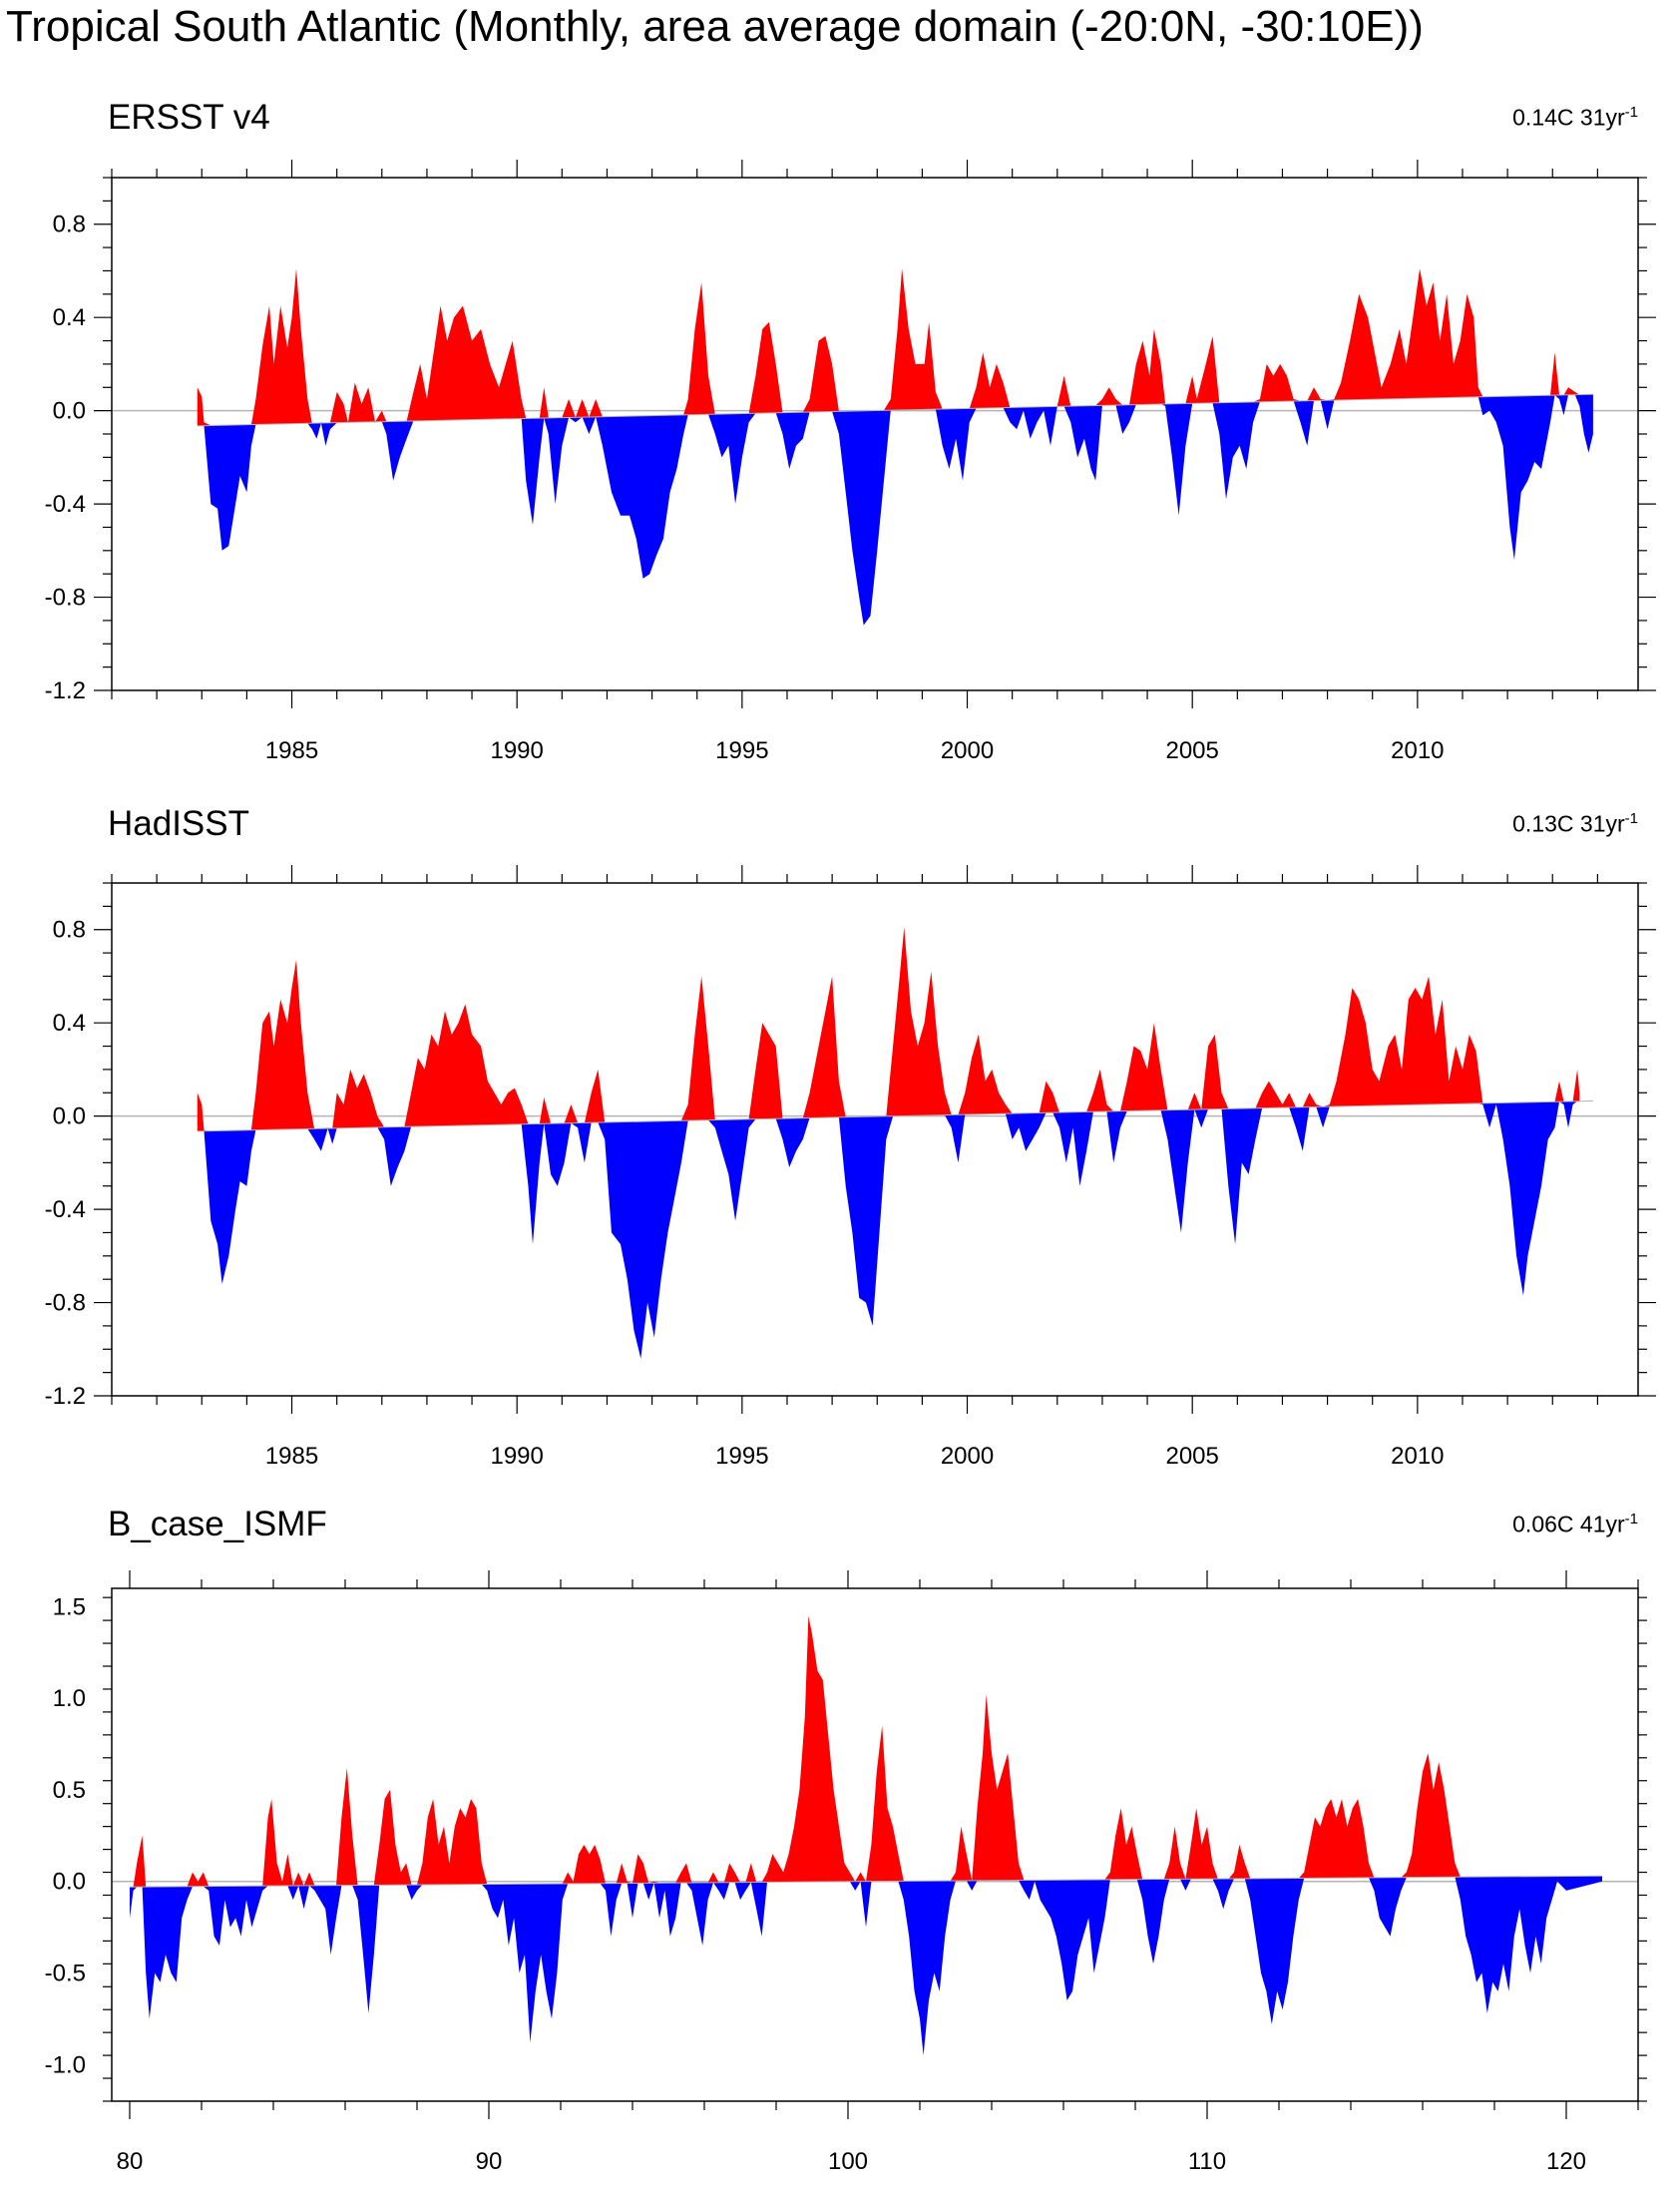 This screenshot has width=1680, height=2187. What do you see at coordinates (516, 750) in the screenshot?
I see `panel-1-x-tick-label: 1990` at bounding box center [516, 750].